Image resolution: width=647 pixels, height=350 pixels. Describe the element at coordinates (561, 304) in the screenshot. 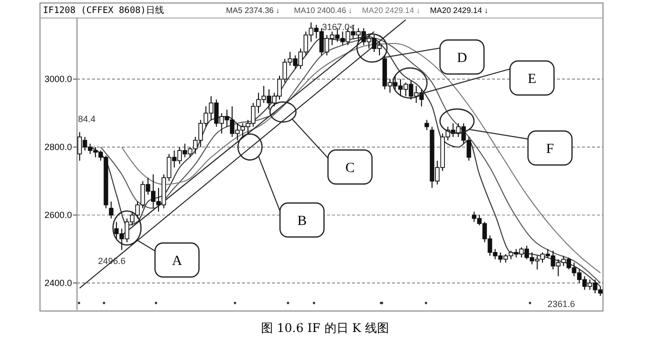

I see `annotation: 2361.6` at that location.